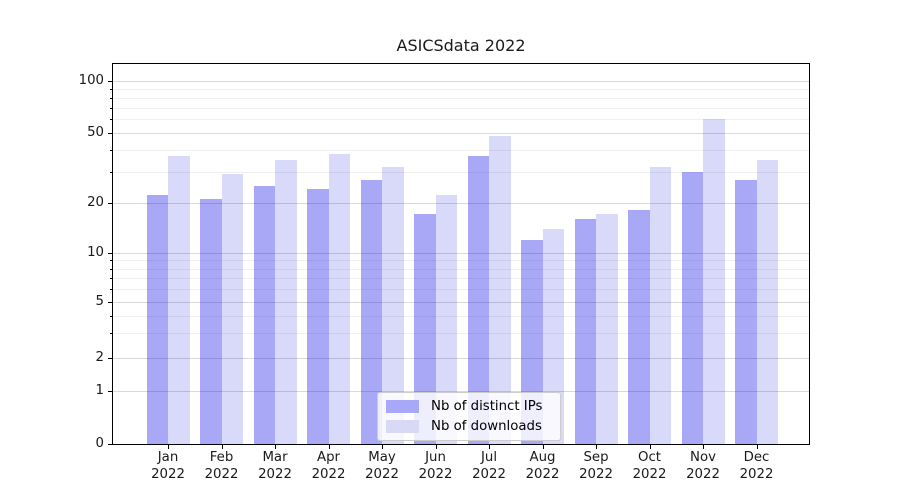 Image resolution: width=900 pixels, height=500 pixels. I want to click on bar-downloads-jul, so click(500, 290).